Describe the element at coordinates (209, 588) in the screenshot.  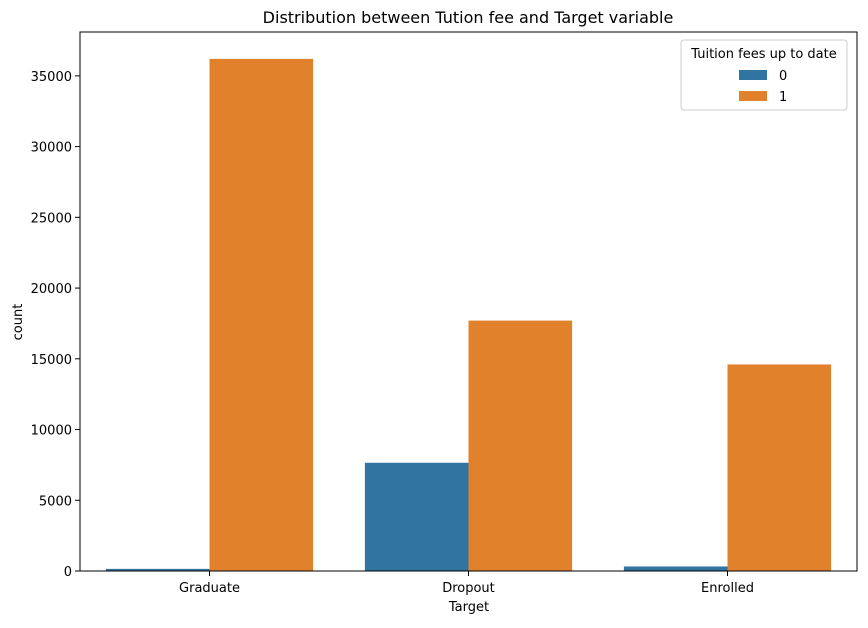
I see `x-tick-label: Graduate` at that location.